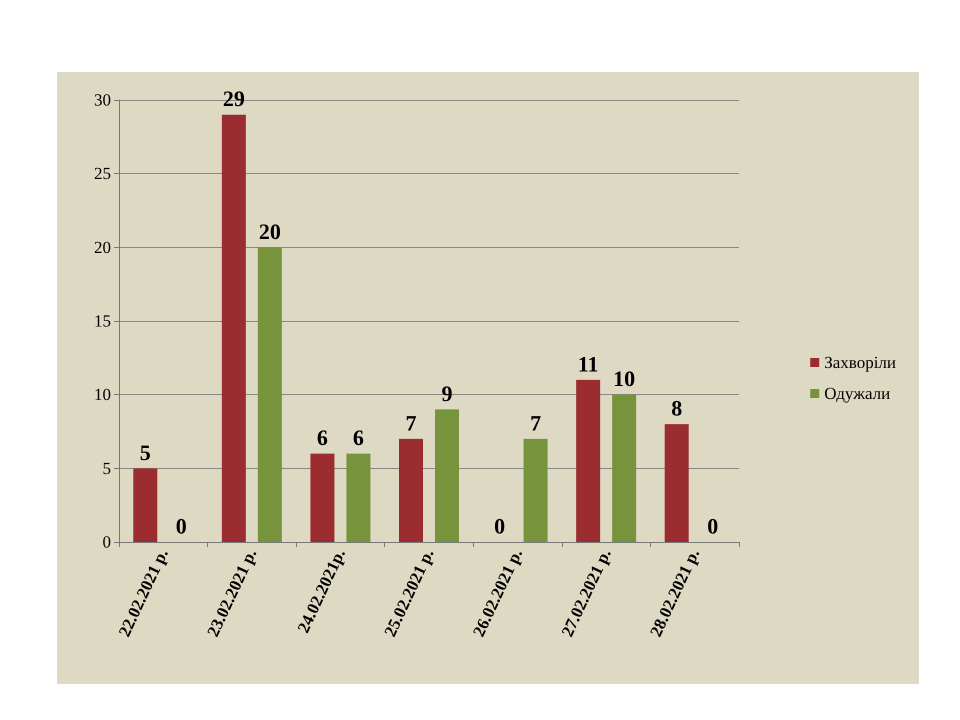 The width and height of the screenshot is (960, 720). I want to click on y-tick-label: 0, so click(106, 542).